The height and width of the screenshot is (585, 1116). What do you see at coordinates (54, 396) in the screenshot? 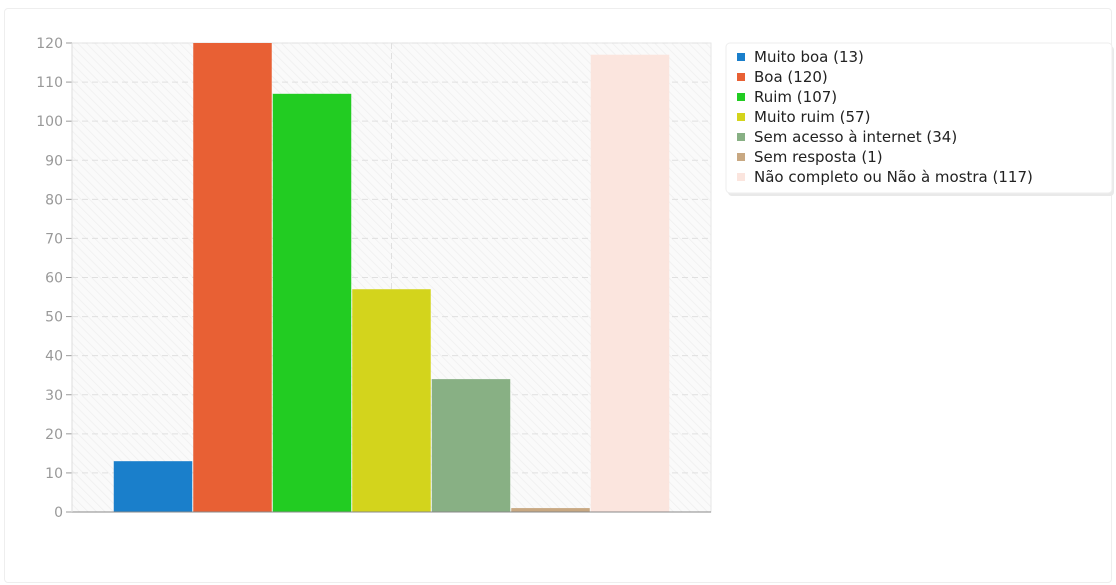
I see `y-tick-label: 30` at bounding box center [54, 396].